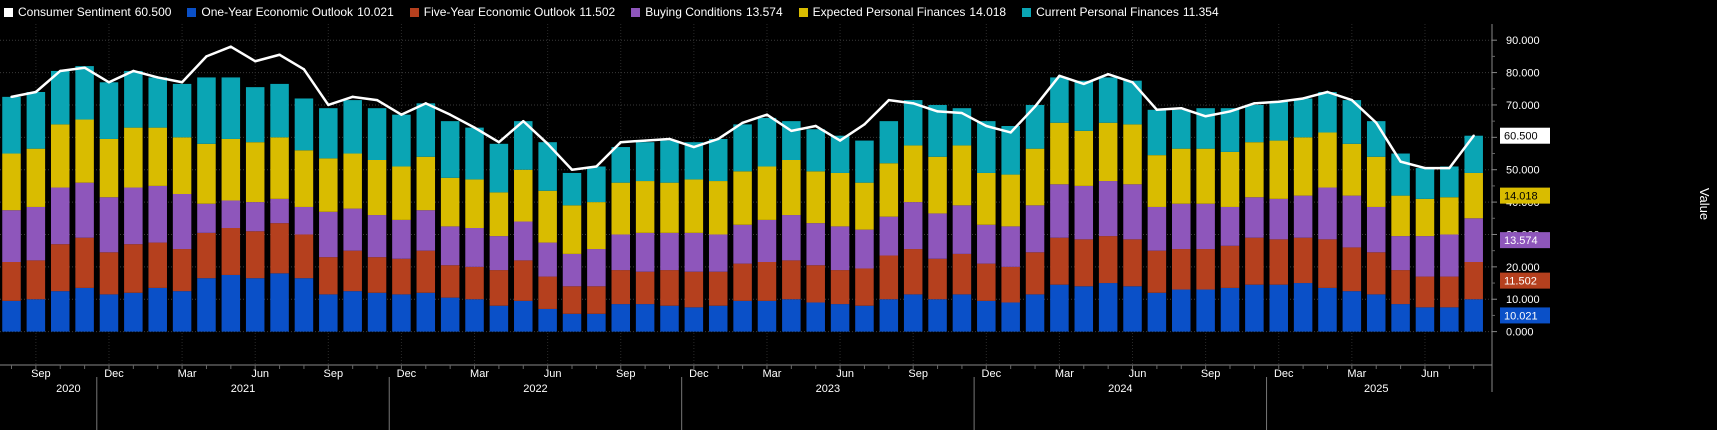 The height and width of the screenshot is (430, 1717). I want to click on x-year-label: 2023, so click(828, 389).